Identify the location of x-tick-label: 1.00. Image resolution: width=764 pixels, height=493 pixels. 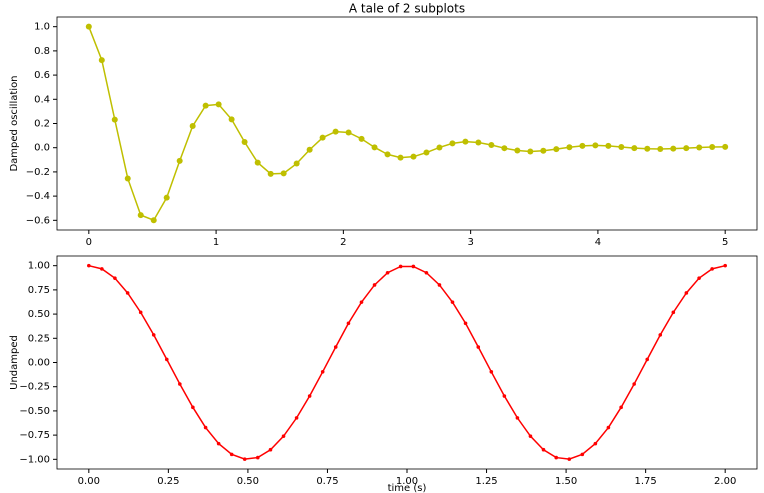
(407, 481).